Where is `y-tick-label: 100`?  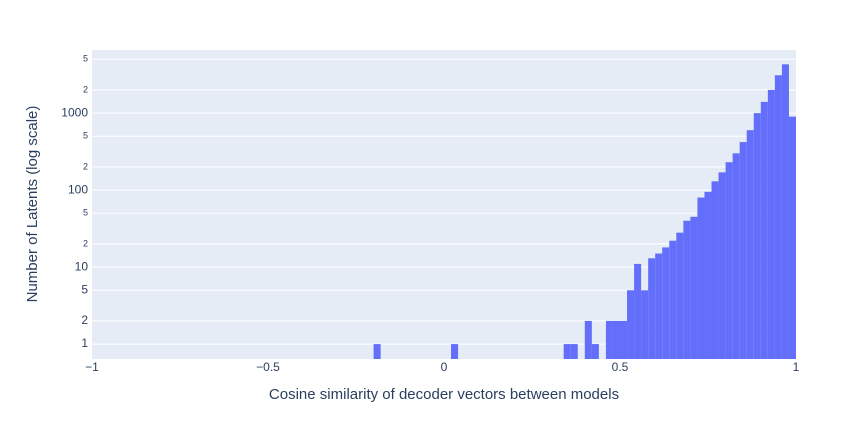 y-tick-label: 100 is located at coordinates (78, 189).